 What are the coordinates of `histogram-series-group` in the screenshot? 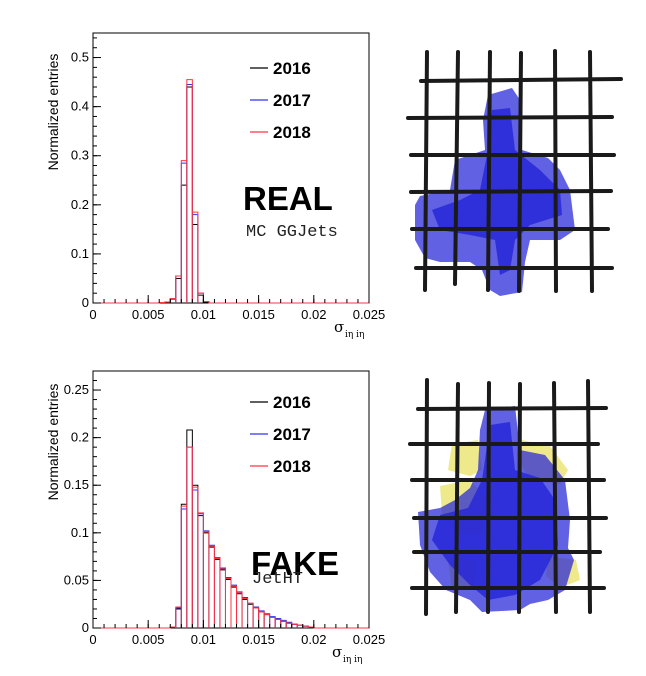 It's located at (231, 529).